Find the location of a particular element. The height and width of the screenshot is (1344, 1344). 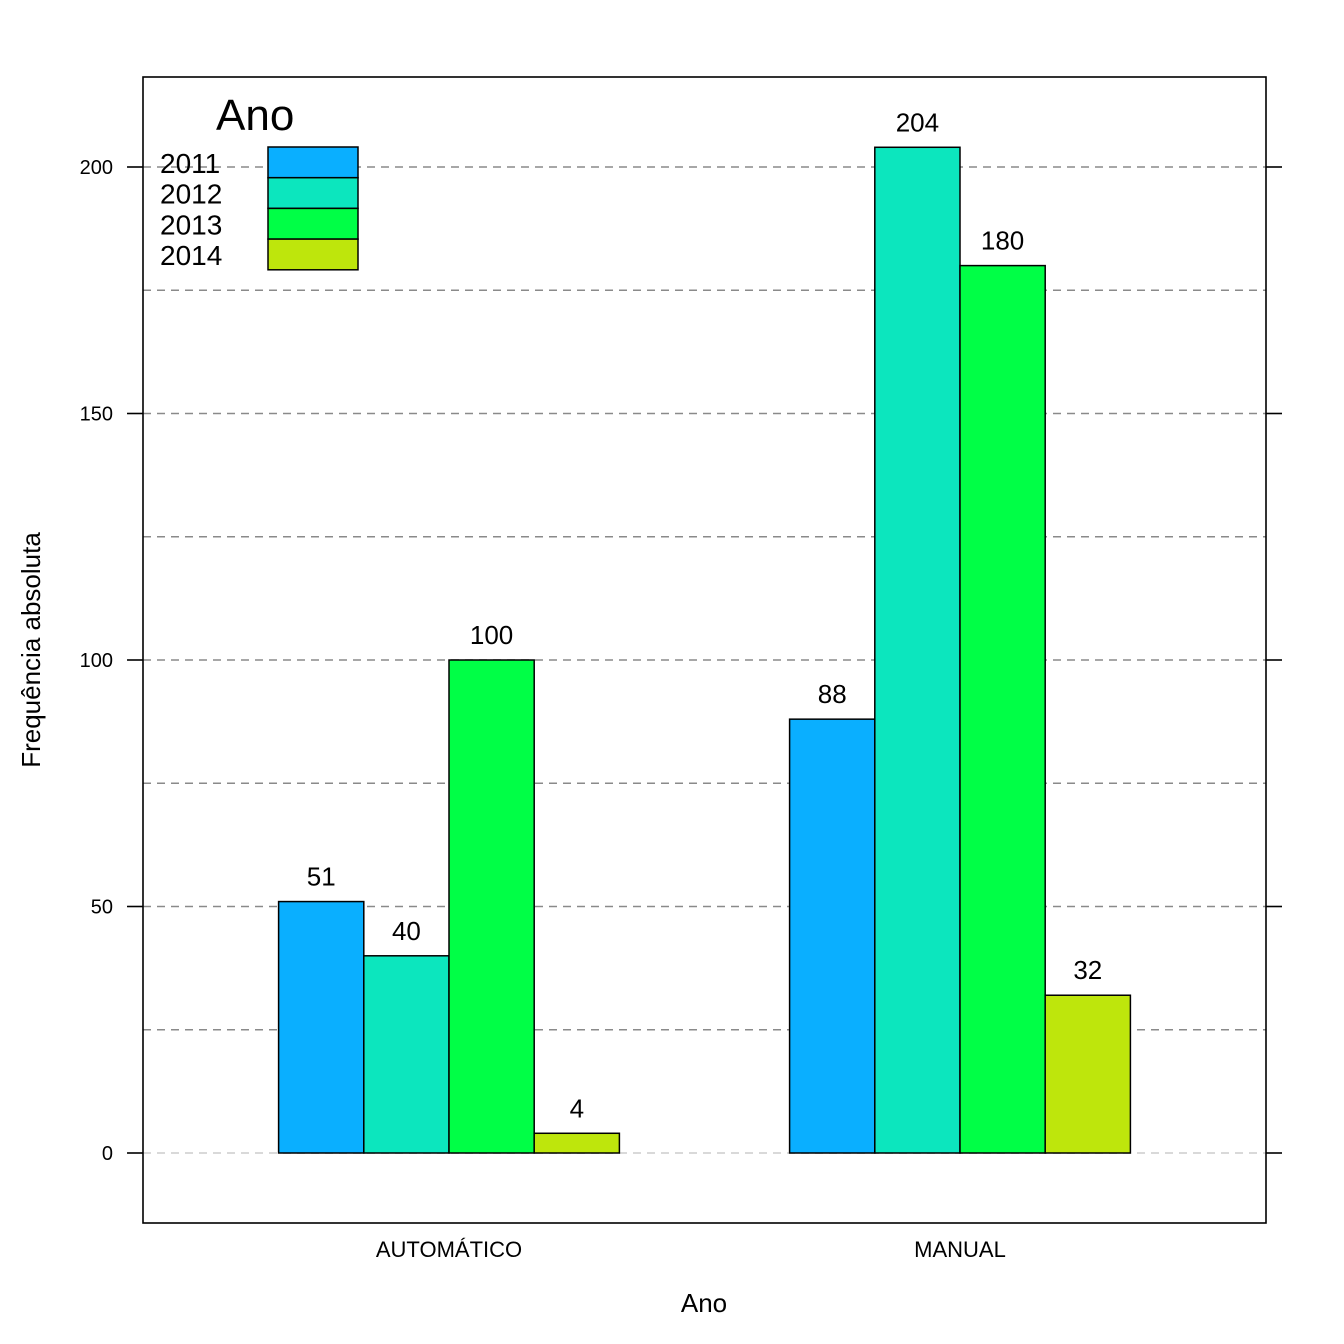

y-tick-label: 100 is located at coordinates (96, 661).